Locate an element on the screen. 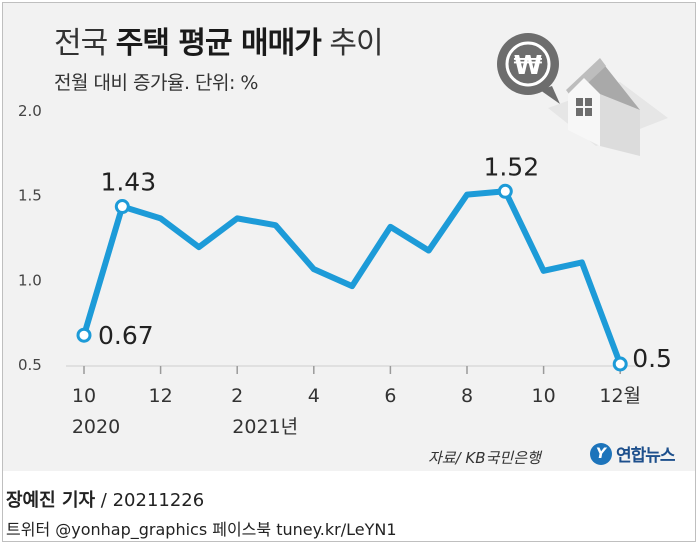 The height and width of the screenshot is (546, 700). yonhap-logo: Y 연합뉴스 is located at coordinates (633, 453).